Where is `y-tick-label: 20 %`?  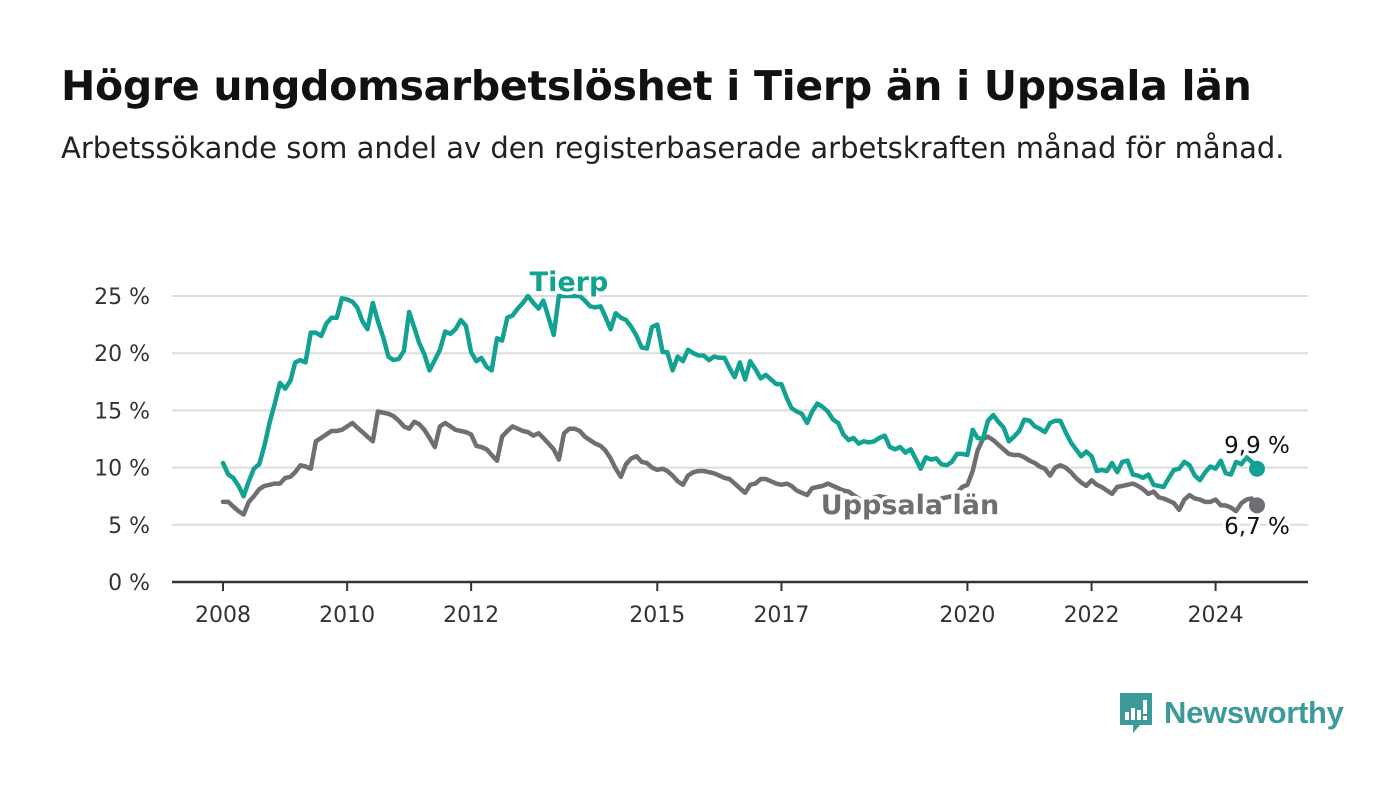
y-tick-label: 20 % is located at coordinates (122, 354).